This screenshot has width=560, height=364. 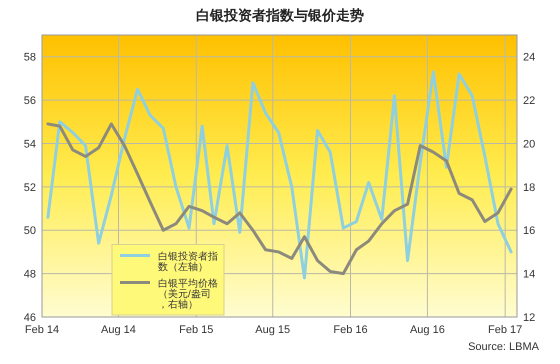 I want to click on x-tick-label: Aug 15, so click(x=272, y=330).